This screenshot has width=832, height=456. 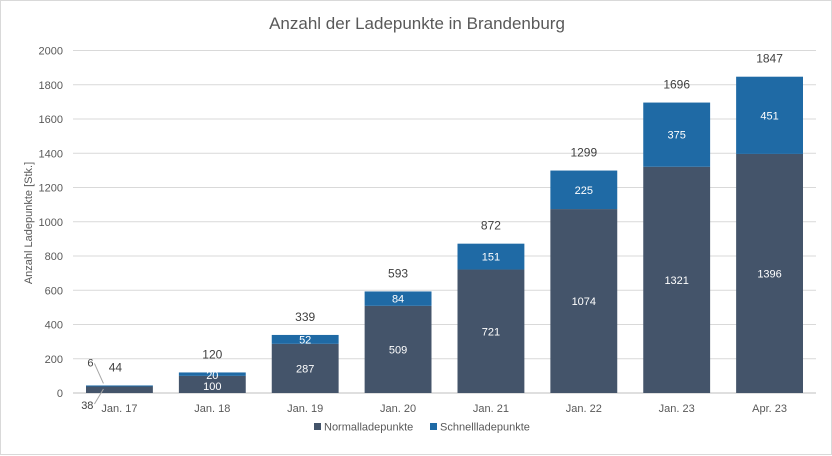 I want to click on data-label-normalladepunkte: 1321, so click(x=676, y=281).